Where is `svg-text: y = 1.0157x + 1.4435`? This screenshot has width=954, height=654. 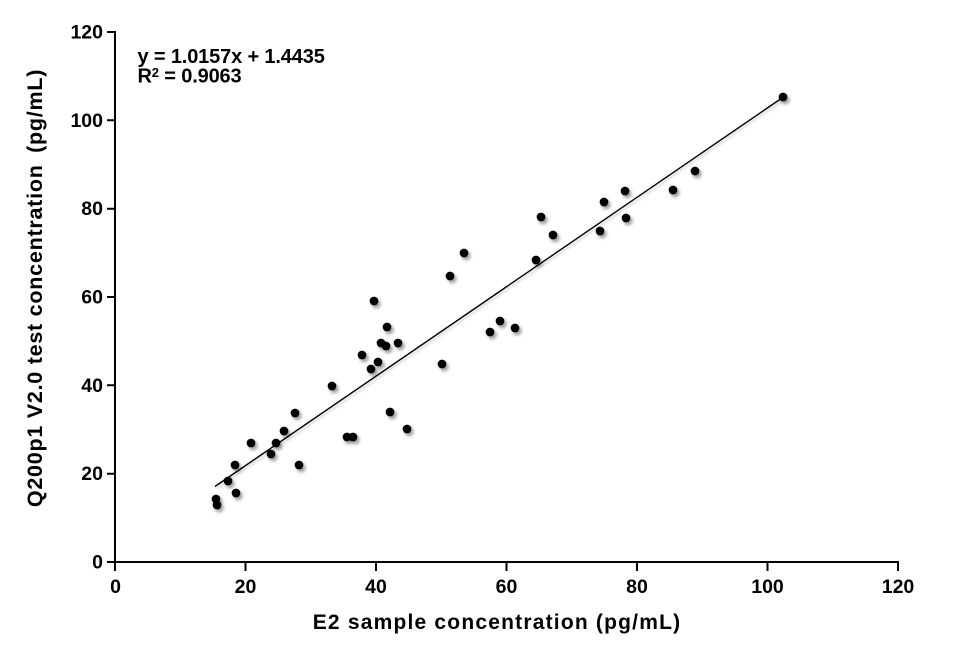
svg-text: y = 1.0157x + 1.4435 is located at coordinates (231, 57).